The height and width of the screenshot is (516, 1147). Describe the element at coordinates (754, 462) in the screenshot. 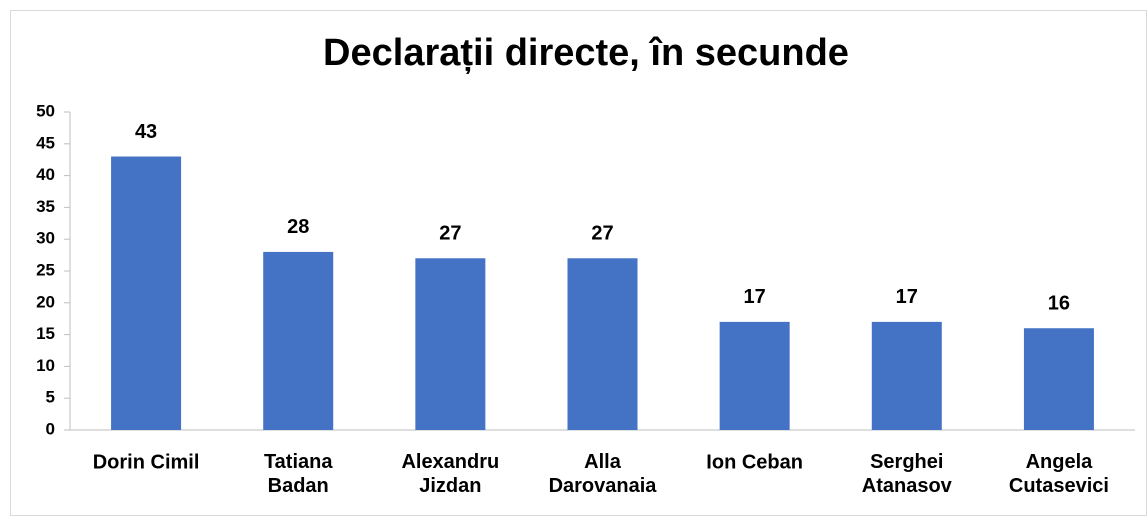

I see `x-tick-label: Ion Ceban` at that location.